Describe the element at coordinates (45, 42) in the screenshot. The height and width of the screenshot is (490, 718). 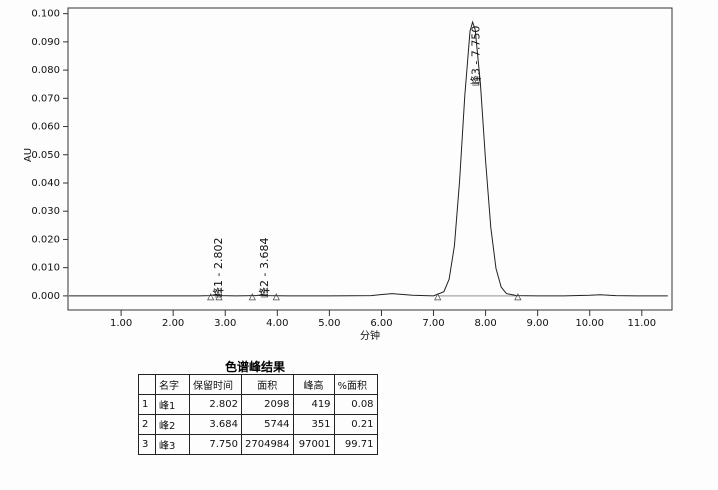
I see `y-tick-label: 0.090` at that location.